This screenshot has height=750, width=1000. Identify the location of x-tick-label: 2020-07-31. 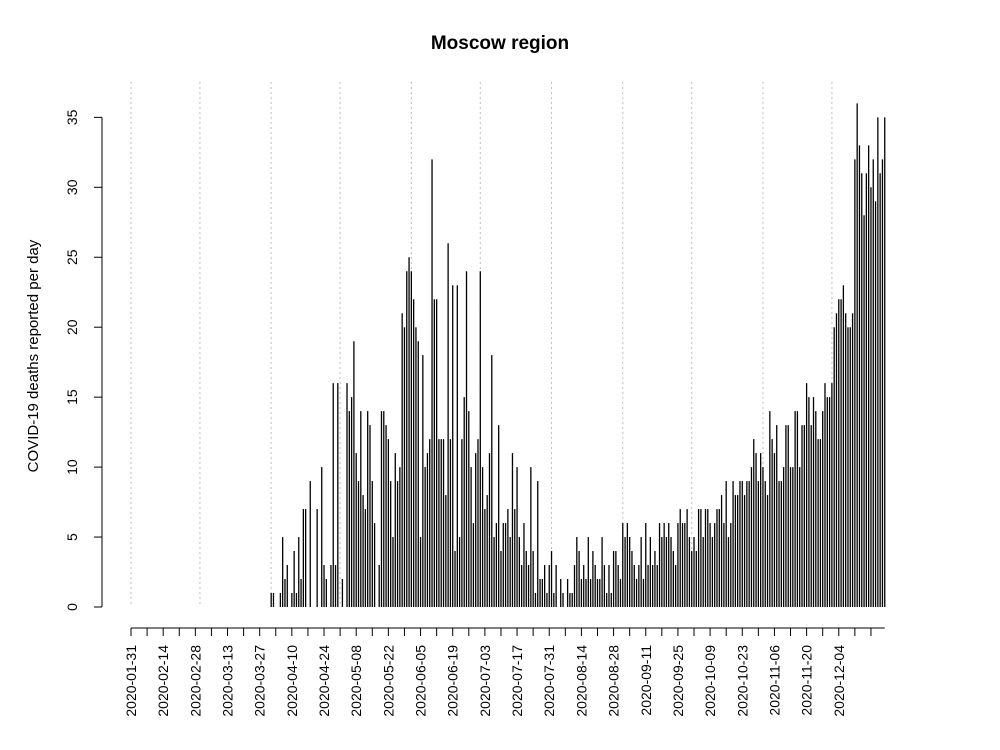
(549, 681).